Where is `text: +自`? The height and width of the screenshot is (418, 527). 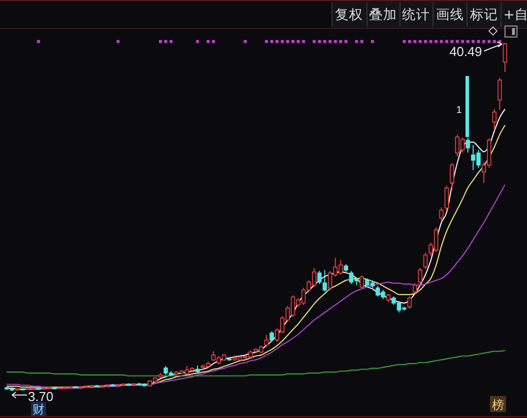 text: +自 is located at coordinates (515, 15).